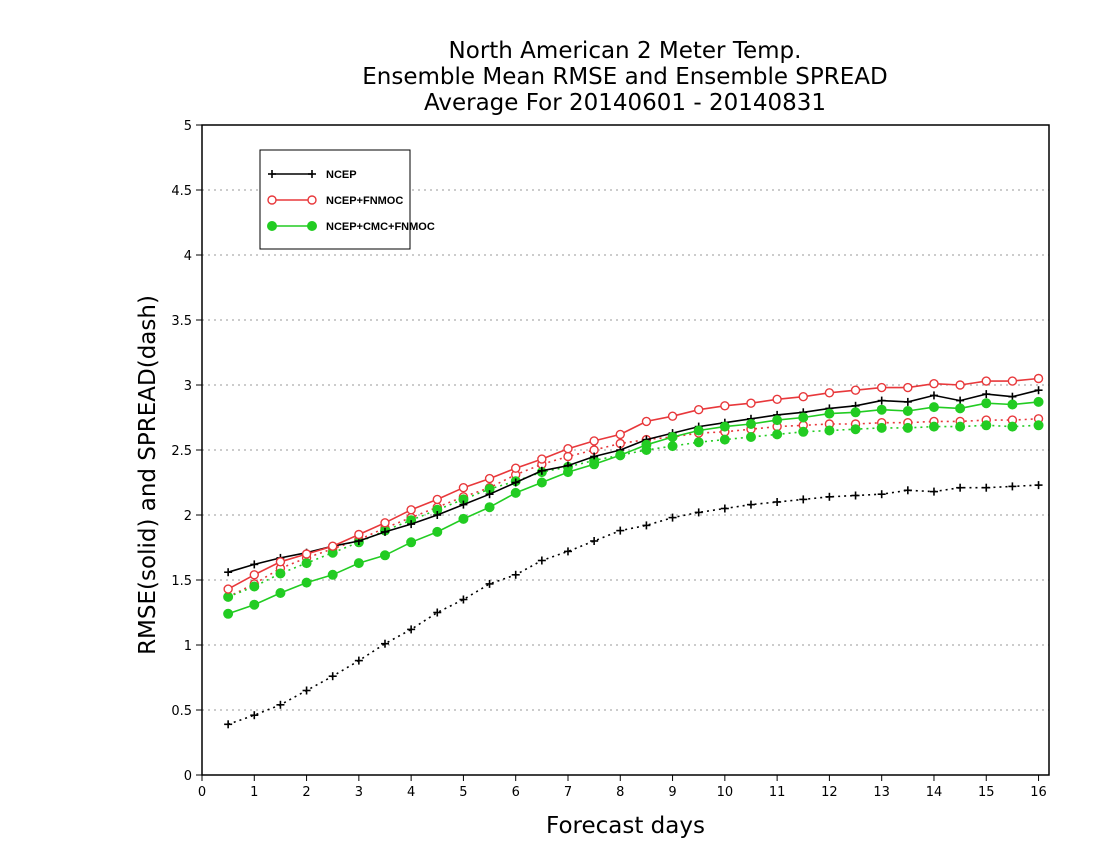 This screenshot has height=850, width=1100. Describe the element at coordinates (411, 792) in the screenshot. I see `x-tick-label: 4` at that location.